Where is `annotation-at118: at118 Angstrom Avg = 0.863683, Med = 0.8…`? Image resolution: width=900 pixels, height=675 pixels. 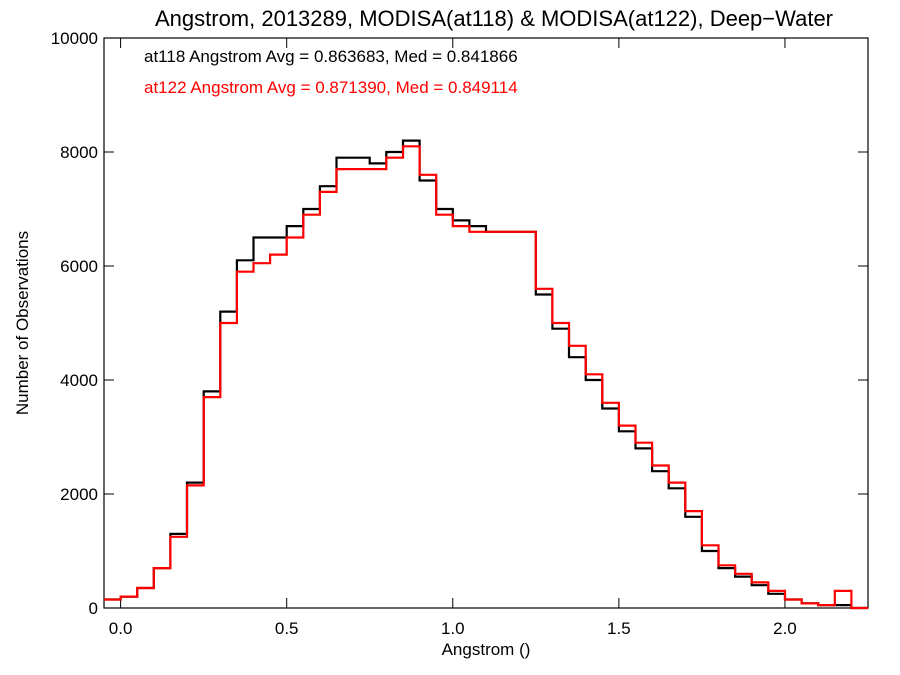 annotation-at118: at118 Angstrom Avg = 0.863683, Med = 0.8… is located at coordinates (331, 56).